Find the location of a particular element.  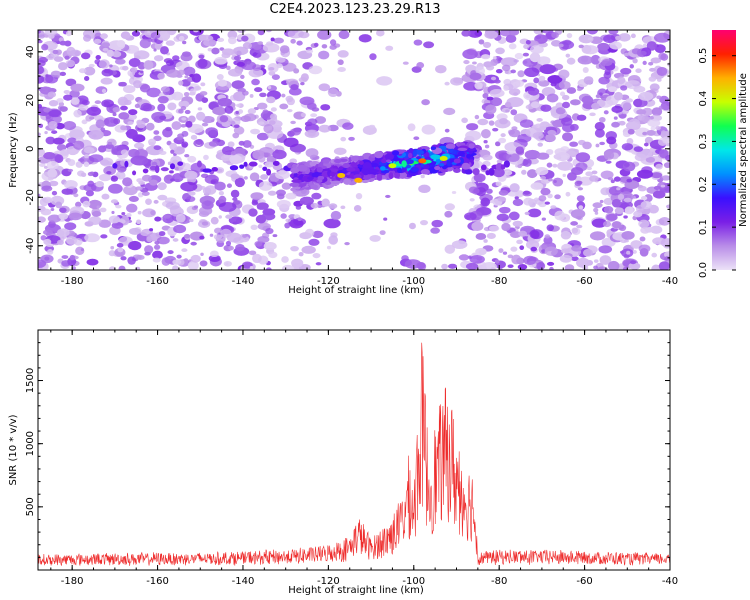

x-tick-label: -160 is located at coordinates (157, 281).